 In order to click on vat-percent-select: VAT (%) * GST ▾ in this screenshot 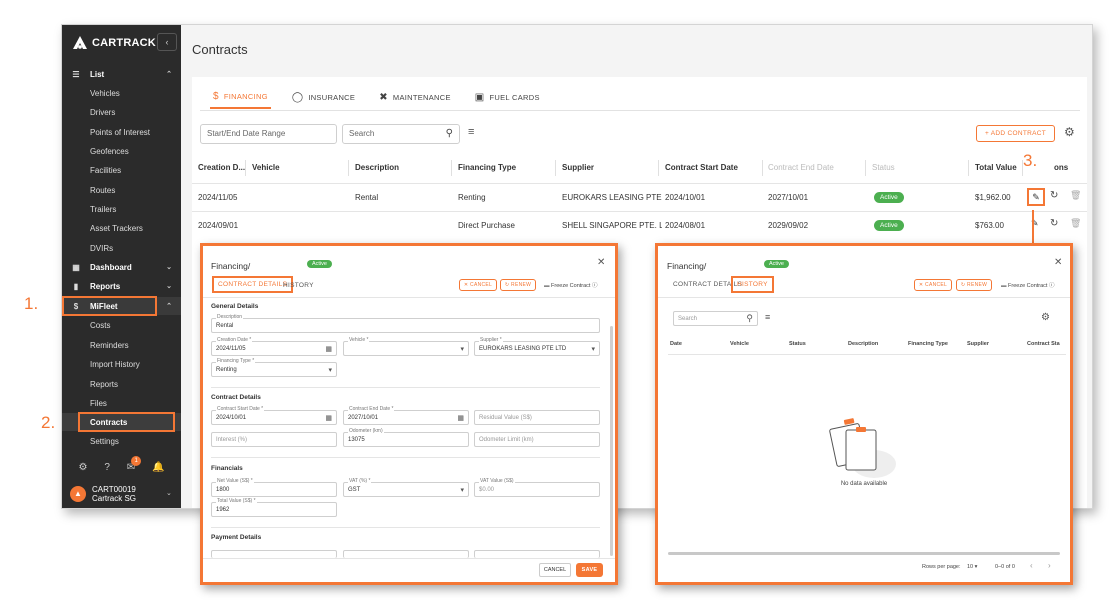, I will do `click(406, 487)`.